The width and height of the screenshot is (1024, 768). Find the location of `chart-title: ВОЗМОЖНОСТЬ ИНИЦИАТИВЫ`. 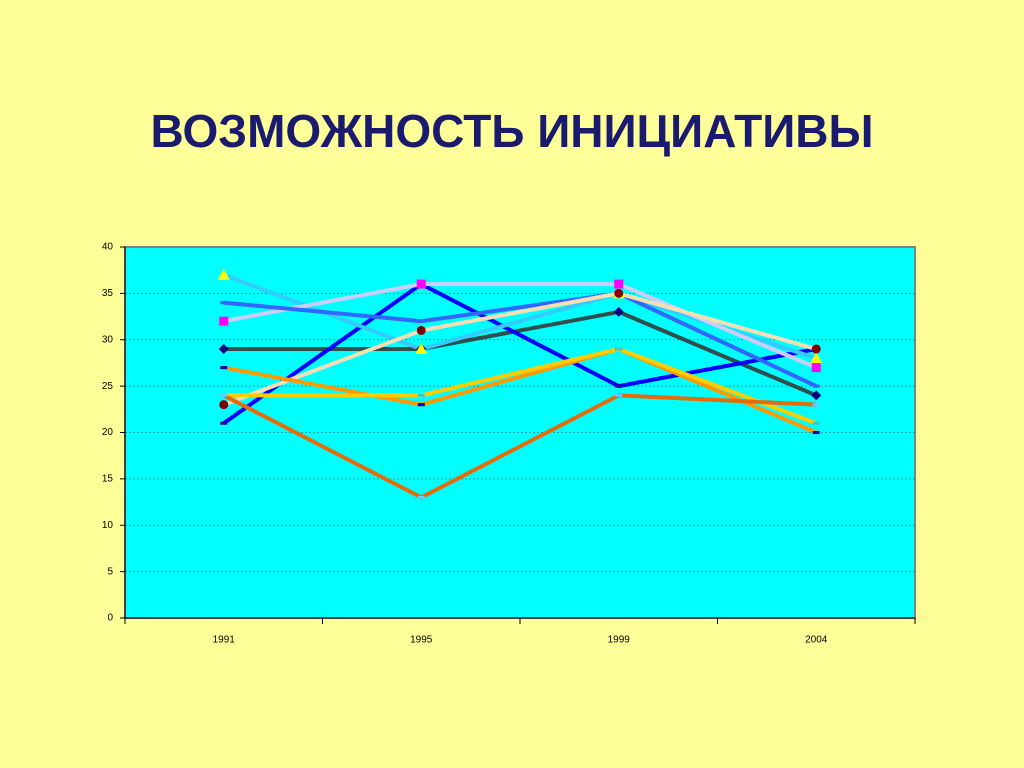

chart-title: ВОЗМОЖНОСТЬ ИНИЦИАТИВЫ is located at coordinates (511, 131).